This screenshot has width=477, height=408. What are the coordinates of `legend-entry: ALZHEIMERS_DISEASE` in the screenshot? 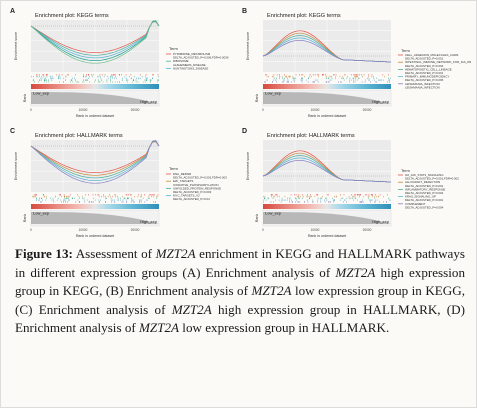 It's located at (189, 65).